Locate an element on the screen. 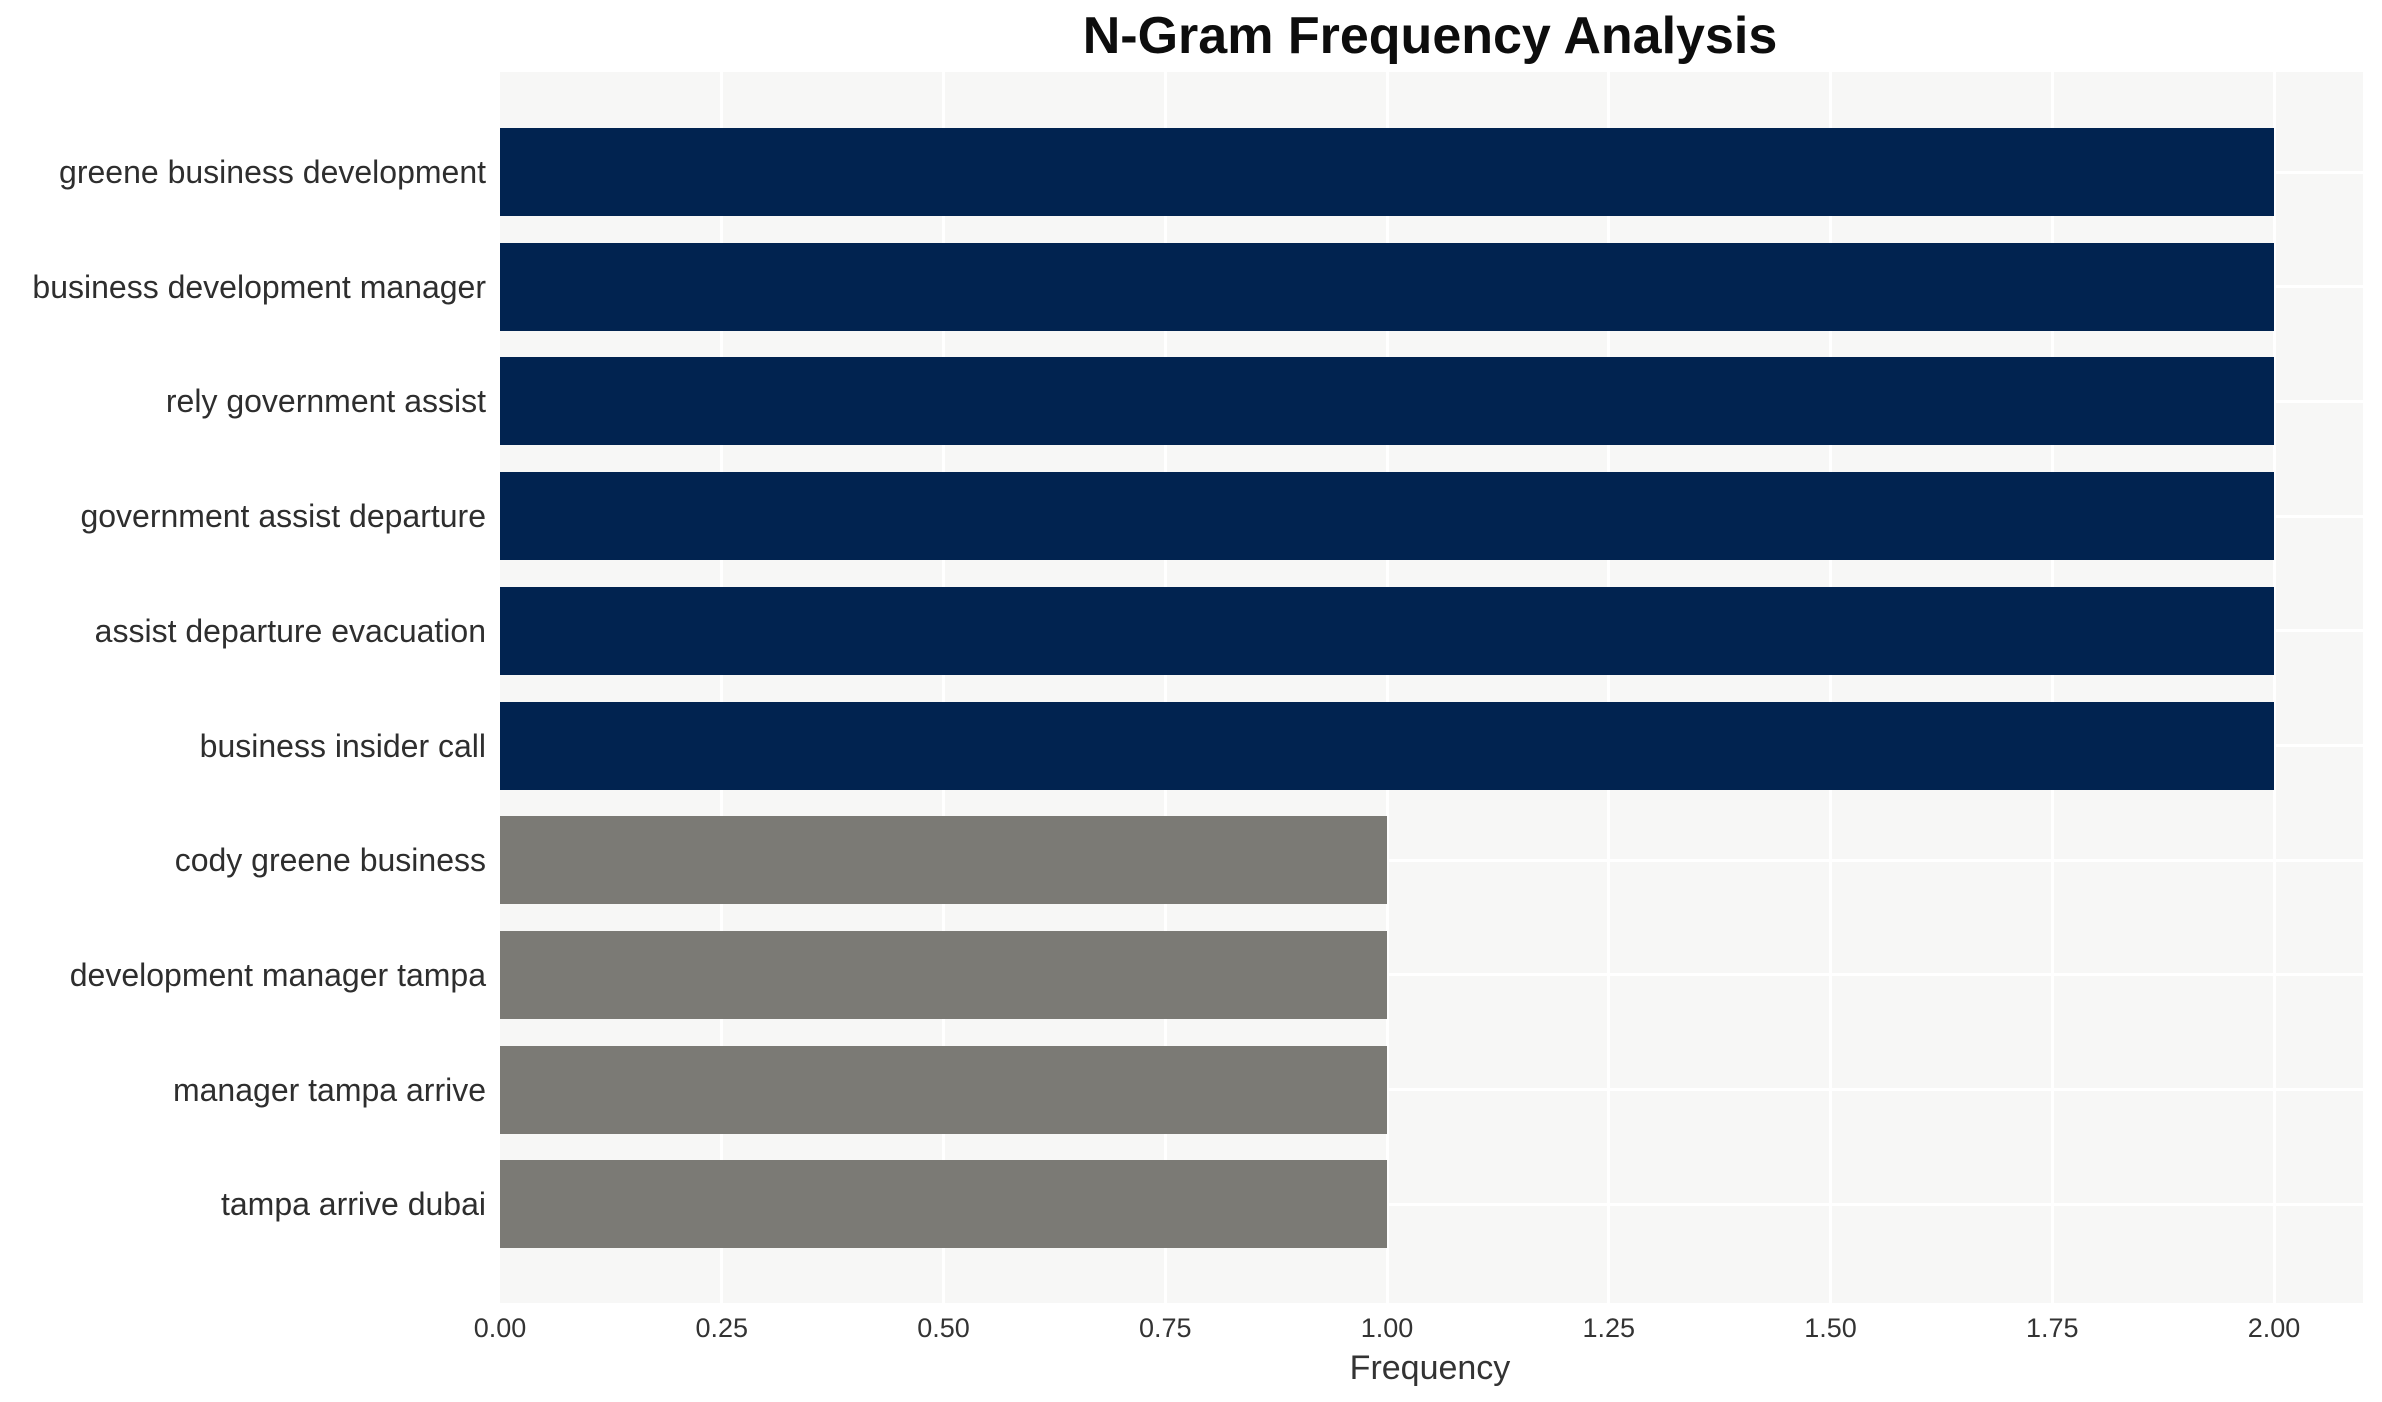 The width and height of the screenshot is (2382, 1402). x-axis-title: Frequency is located at coordinates (1430, 1368).